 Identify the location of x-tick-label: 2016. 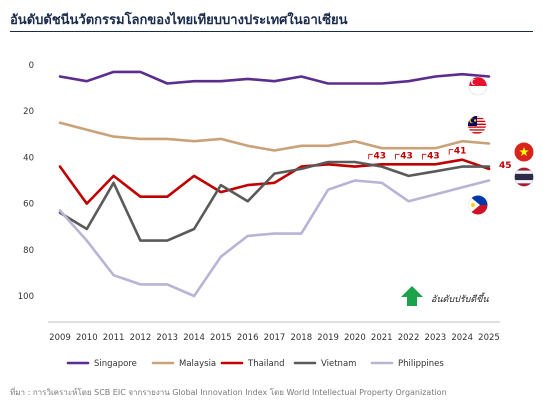
(248, 338).